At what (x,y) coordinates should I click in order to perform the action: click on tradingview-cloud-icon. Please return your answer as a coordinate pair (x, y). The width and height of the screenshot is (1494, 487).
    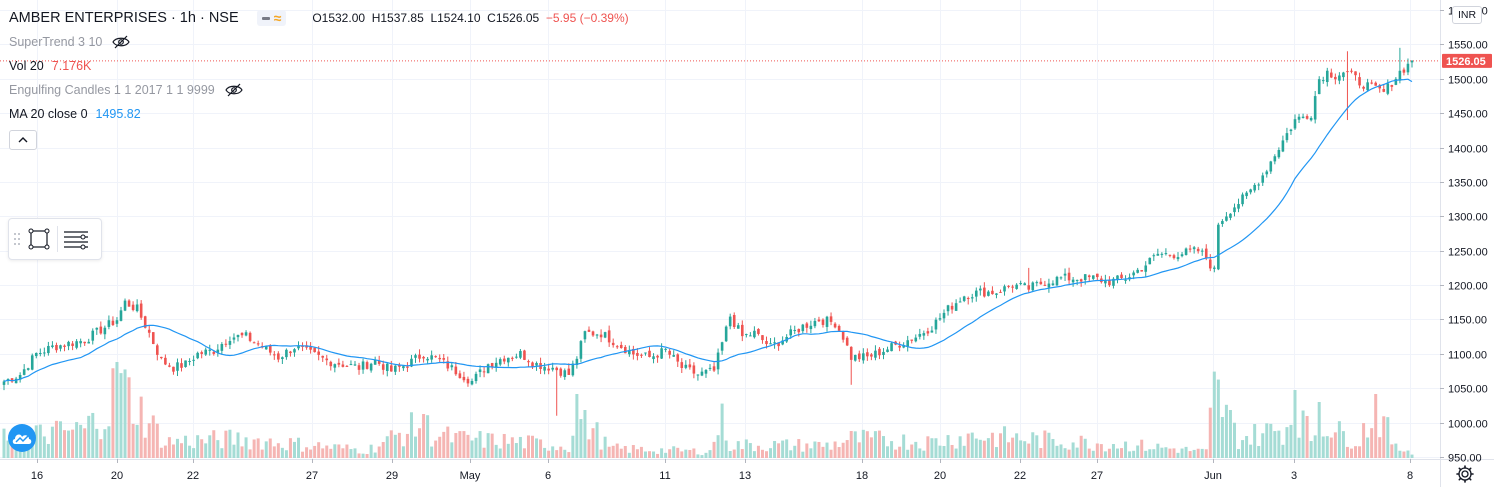
    Looking at the image, I should click on (22, 438).